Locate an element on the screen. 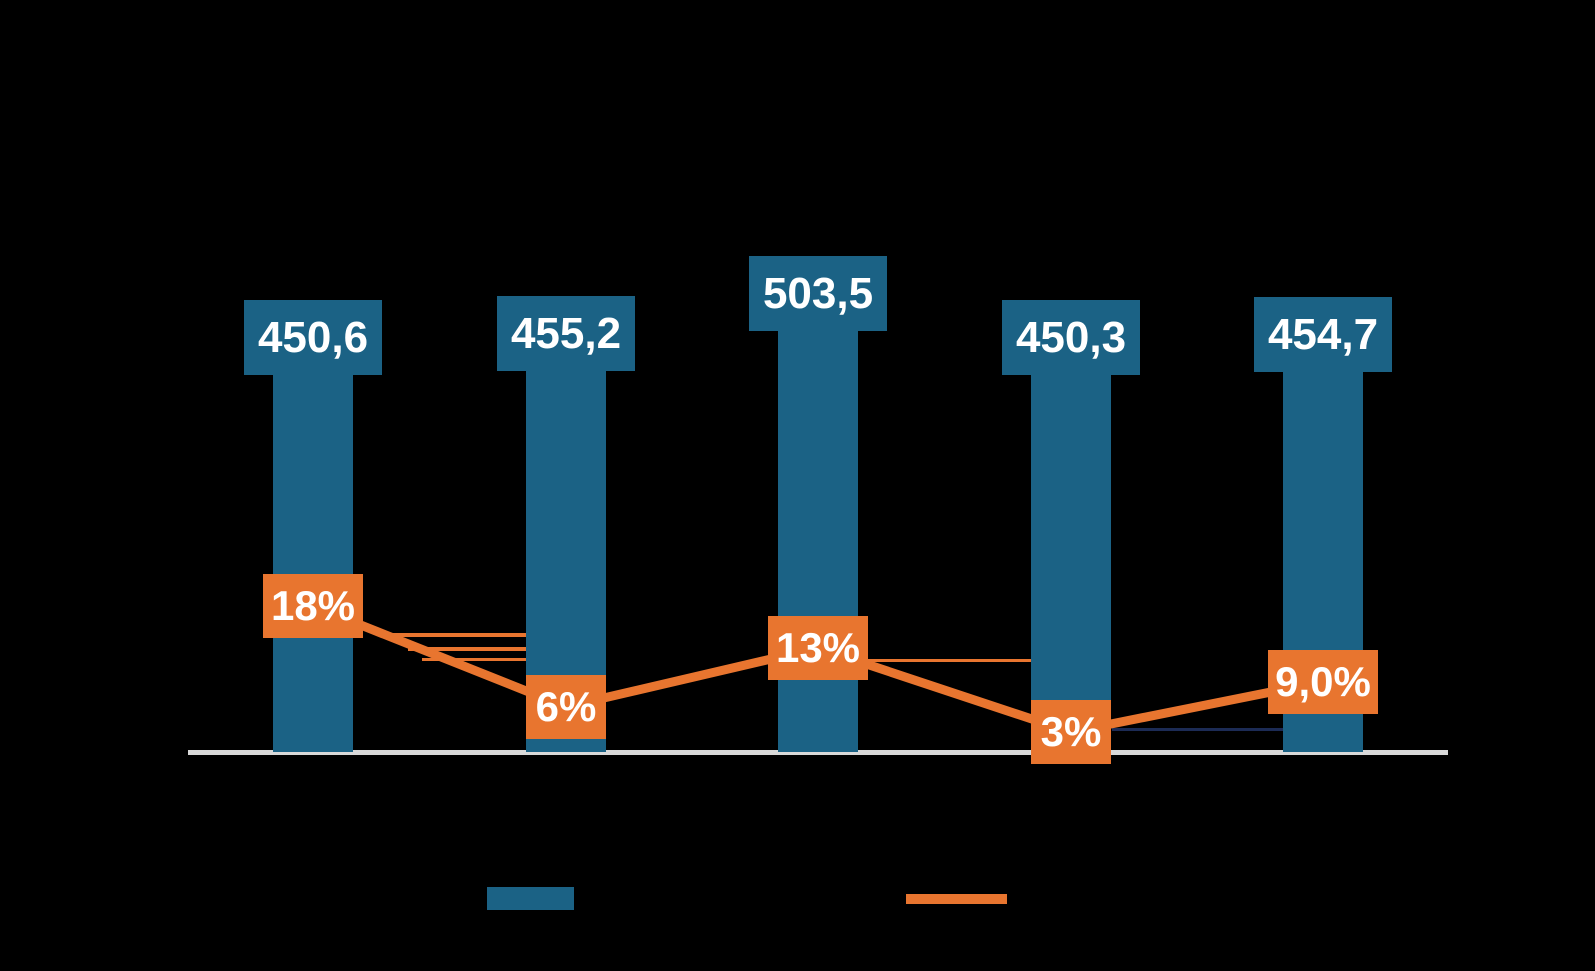  line-value-label: 13% is located at coordinates (818, 648).